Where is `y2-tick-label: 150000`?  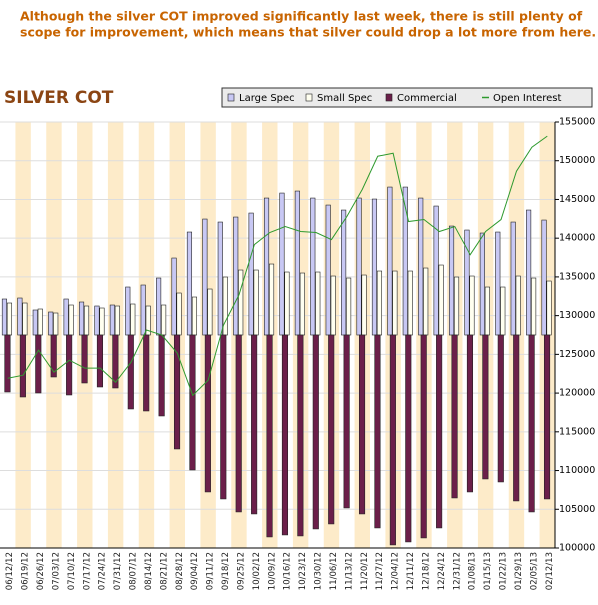 y2-tick-label: 150000 is located at coordinates (577, 160).